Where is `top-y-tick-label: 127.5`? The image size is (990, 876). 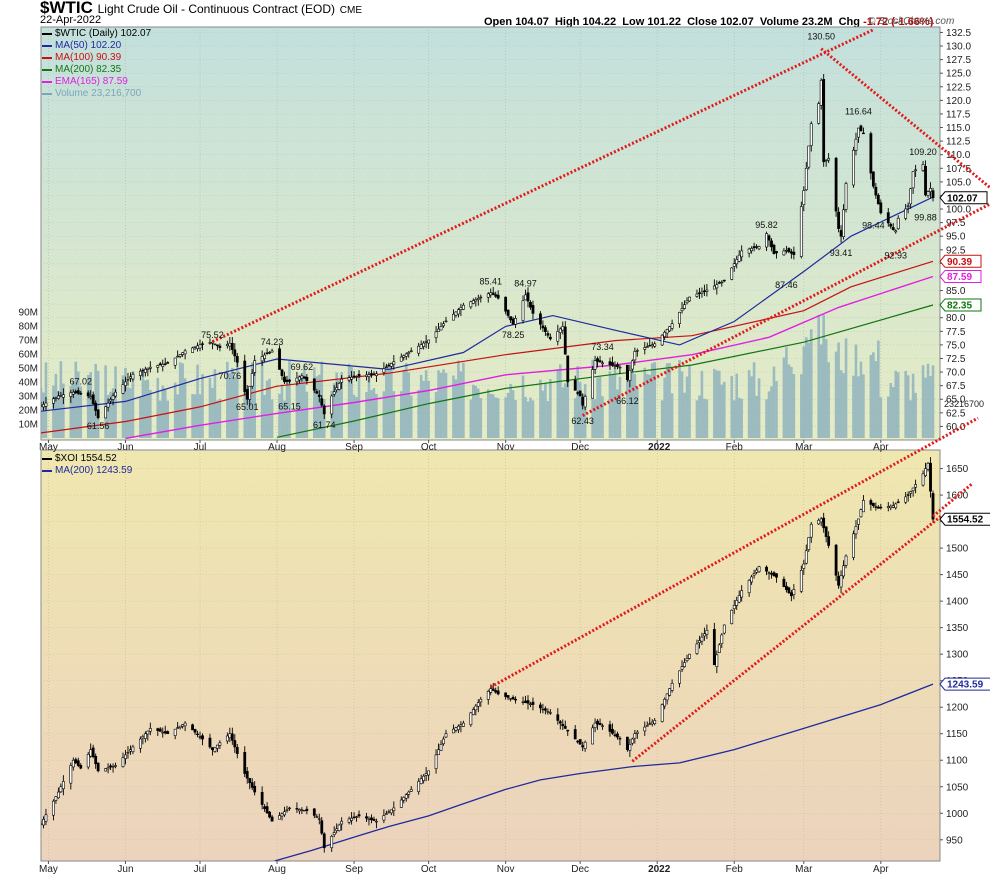 top-y-tick-label: 127.5 is located at coordinates (958, 60).